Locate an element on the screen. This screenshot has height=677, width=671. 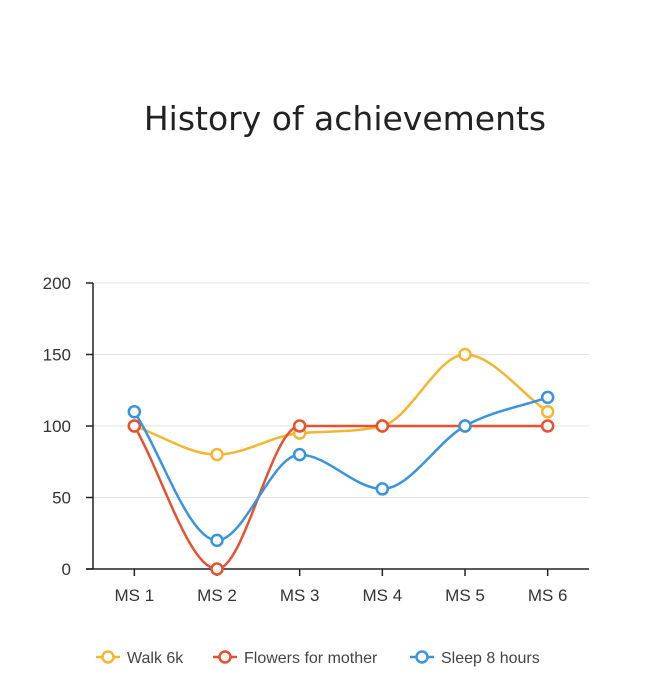
y-tick-label: 50 is located at coordinates (61, 498).